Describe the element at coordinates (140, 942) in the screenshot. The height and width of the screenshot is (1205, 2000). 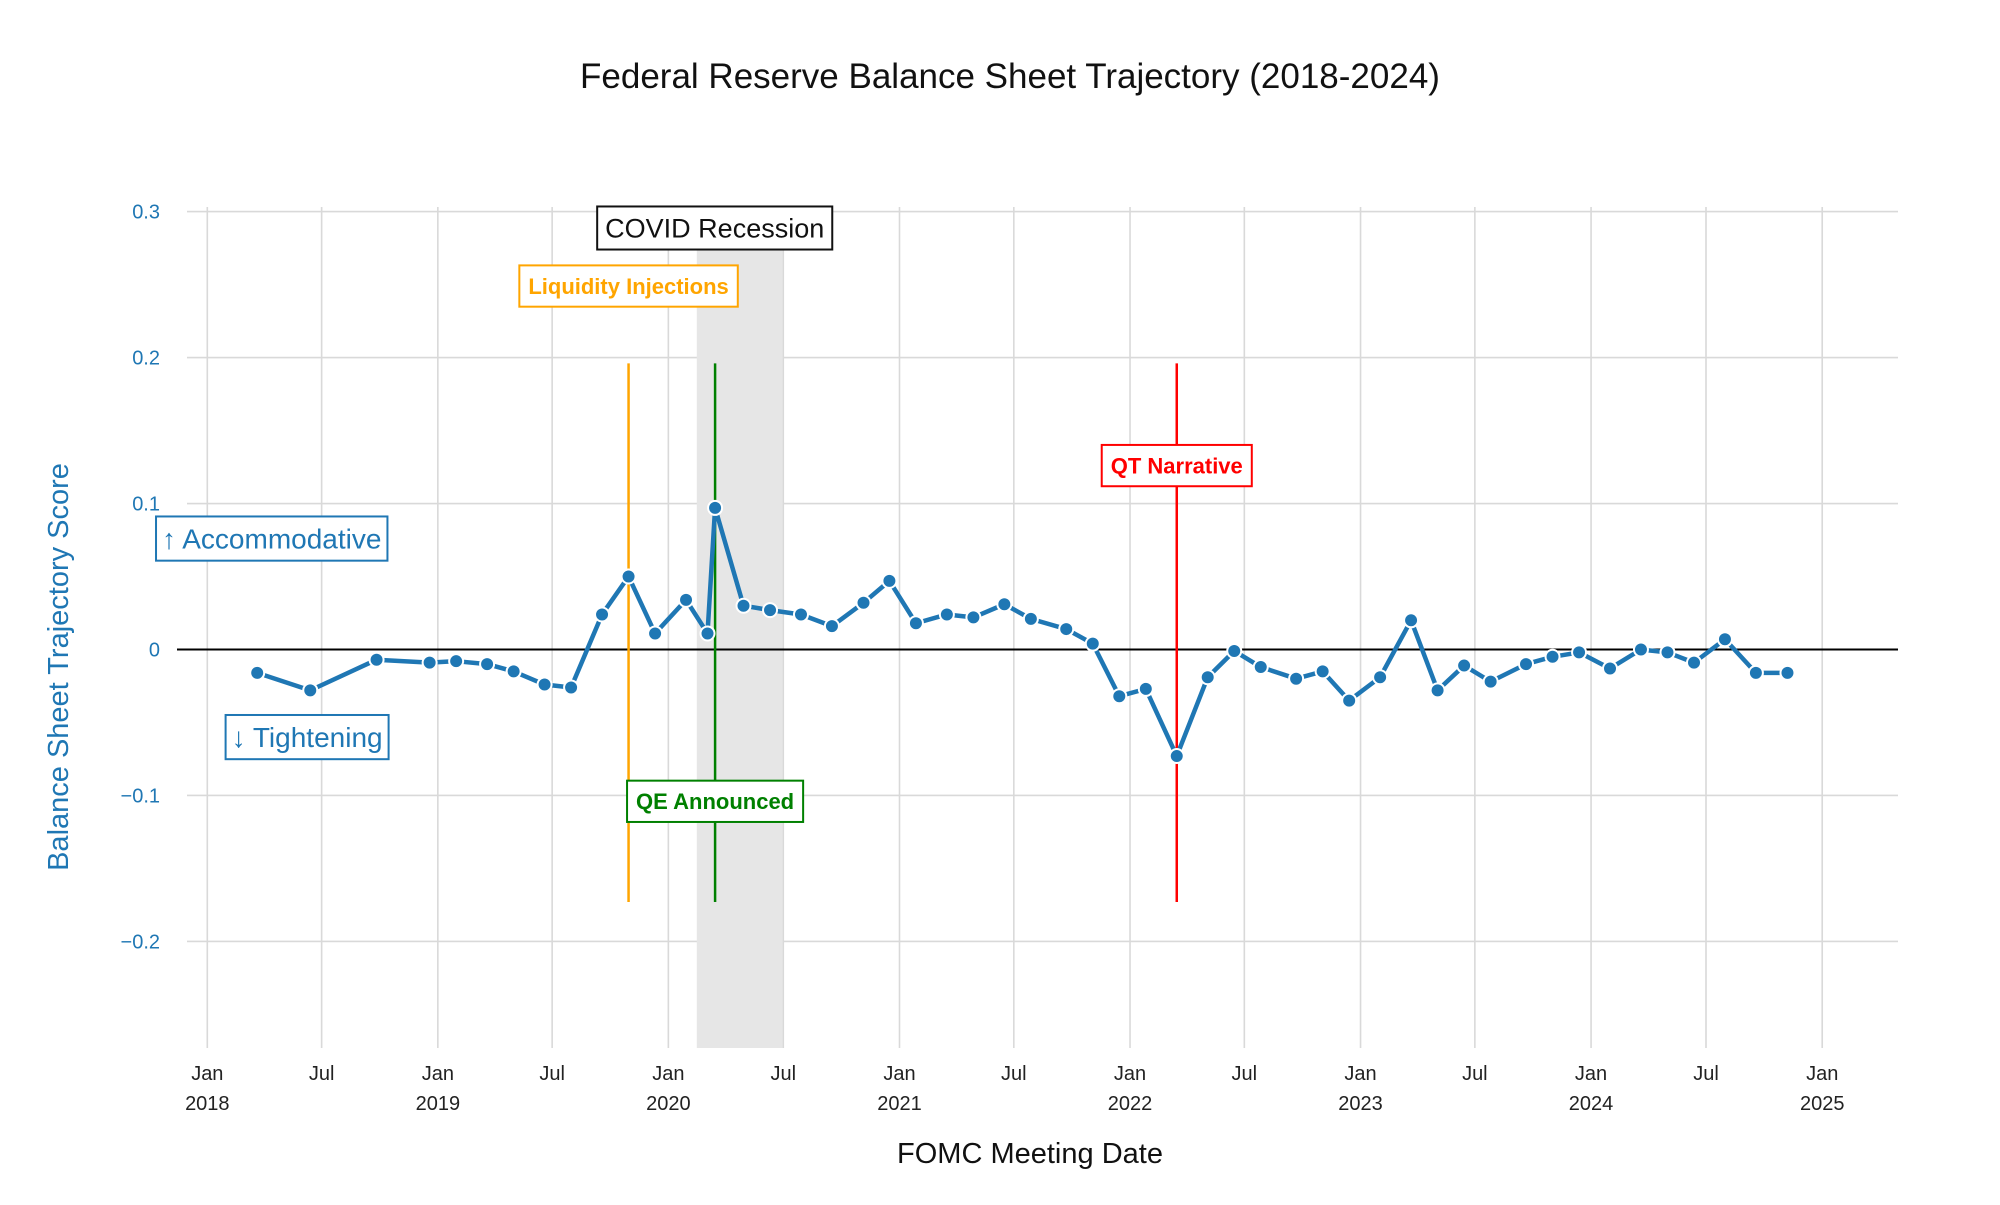
I see `y-tick-label: −0.2` at that location.